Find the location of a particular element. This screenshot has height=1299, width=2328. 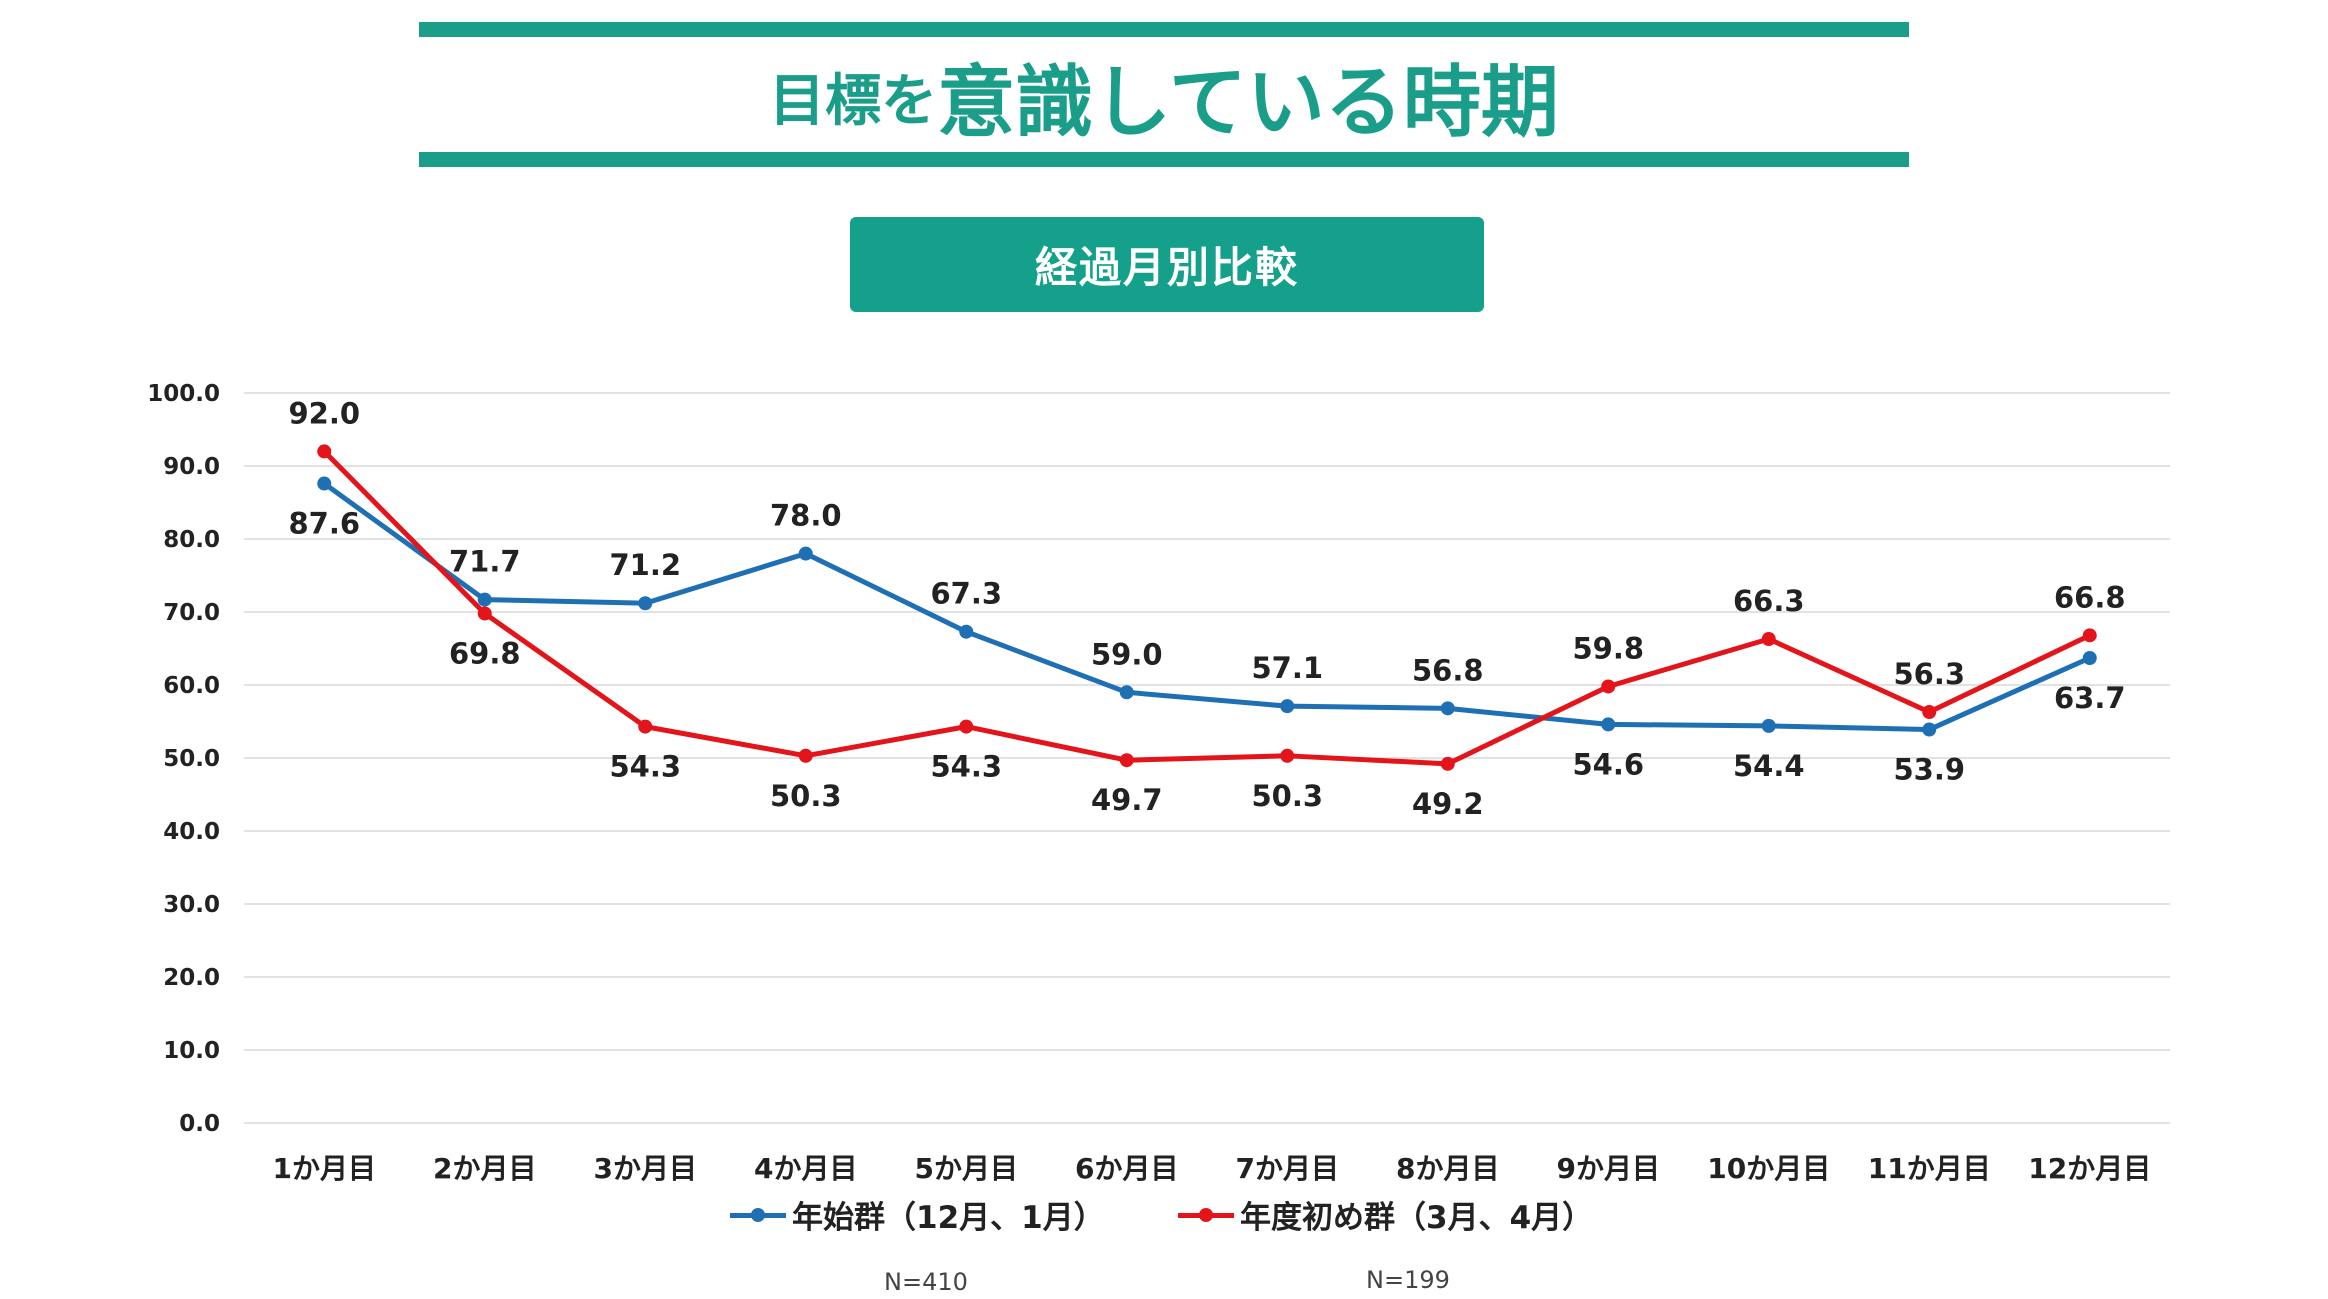

data-label: 87.6 is located at coordinates (324, 524).